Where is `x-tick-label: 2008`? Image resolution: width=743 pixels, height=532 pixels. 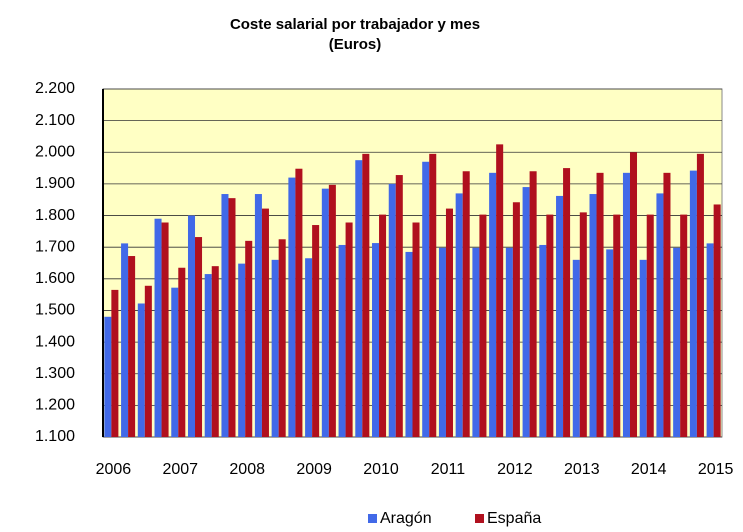 x-tick-label: 2008 is located at coordinates (247, 469).